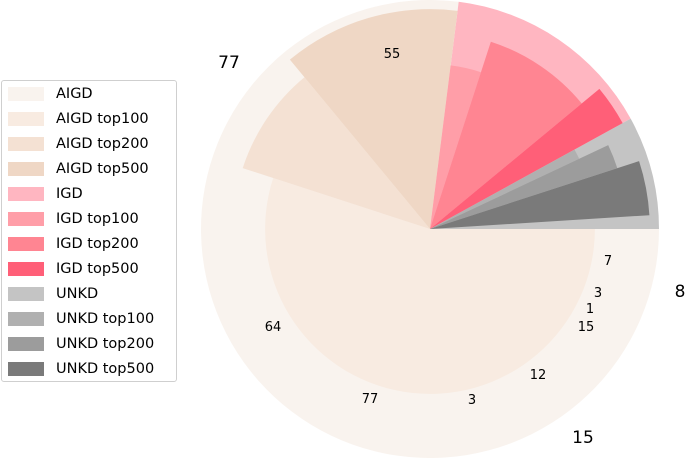 Image resolution: width=685 pixels, height=458 pixels. Describe the element at coordinates (102, 118) in the screenshot. I see `legend-label: AIGD top100` at that location.